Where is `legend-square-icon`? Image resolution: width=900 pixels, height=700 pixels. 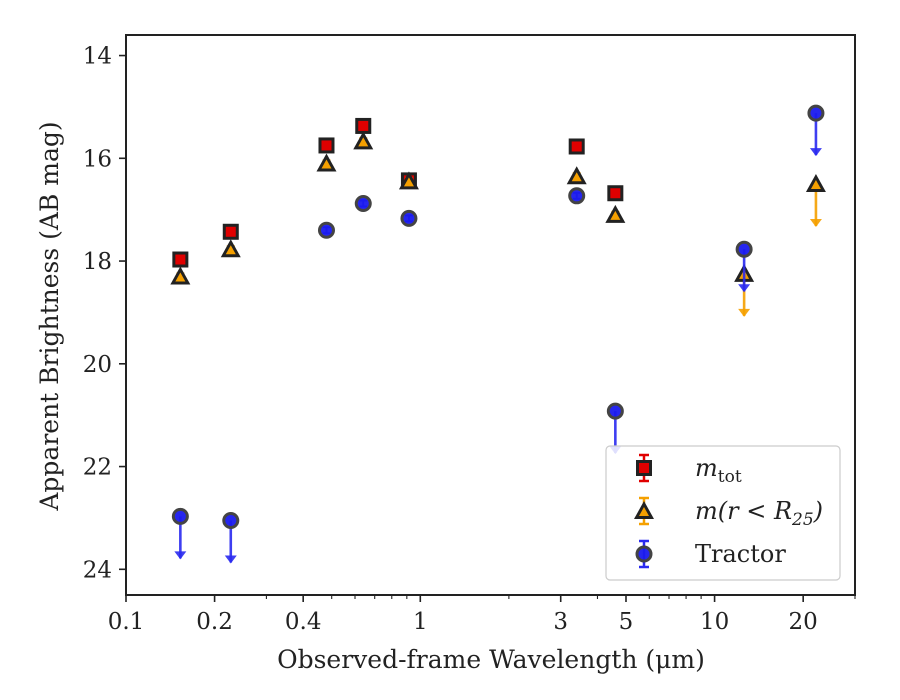 legend-square-icon is located at coordinates (644, 468).